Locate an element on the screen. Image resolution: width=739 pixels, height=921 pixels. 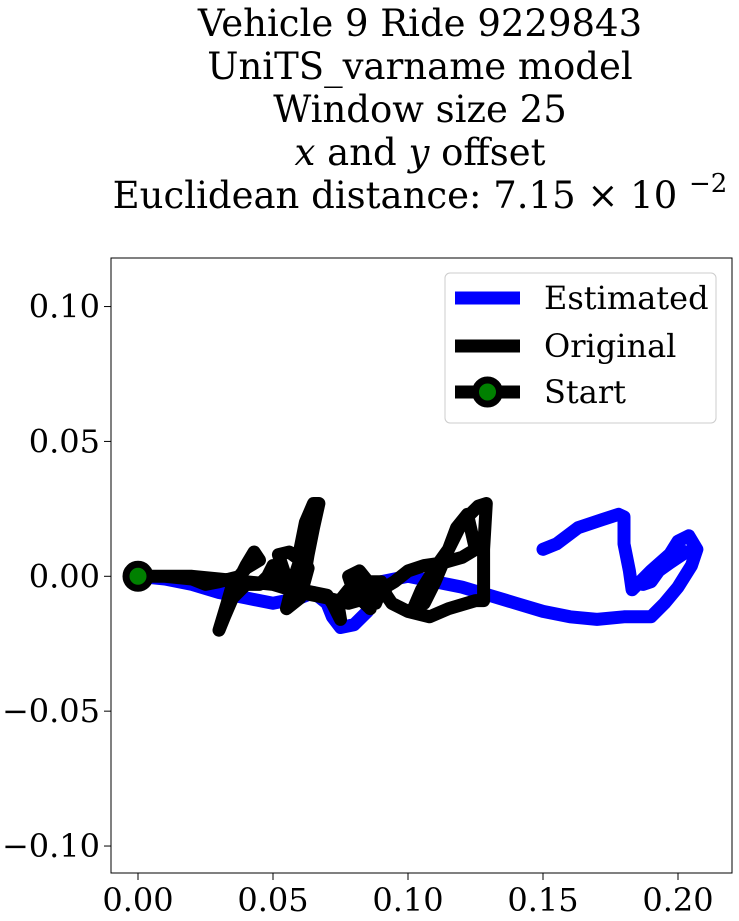
y-tick-label: 0.05 is located at coordinates (64, 441).